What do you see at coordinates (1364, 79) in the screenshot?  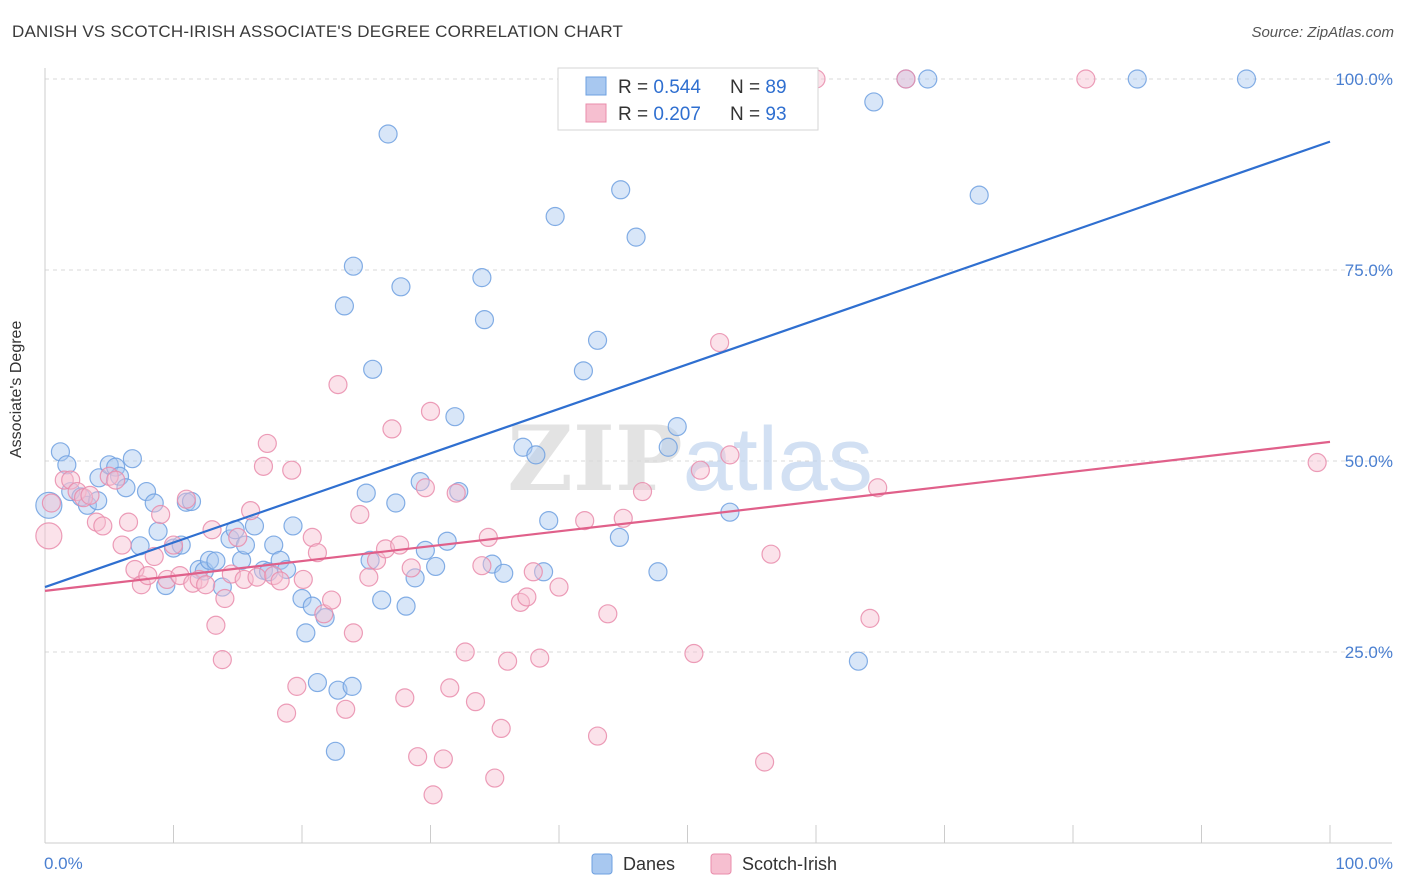 I see `y-tick-label-3: 100.0%` at bounding box center [1364, 79].